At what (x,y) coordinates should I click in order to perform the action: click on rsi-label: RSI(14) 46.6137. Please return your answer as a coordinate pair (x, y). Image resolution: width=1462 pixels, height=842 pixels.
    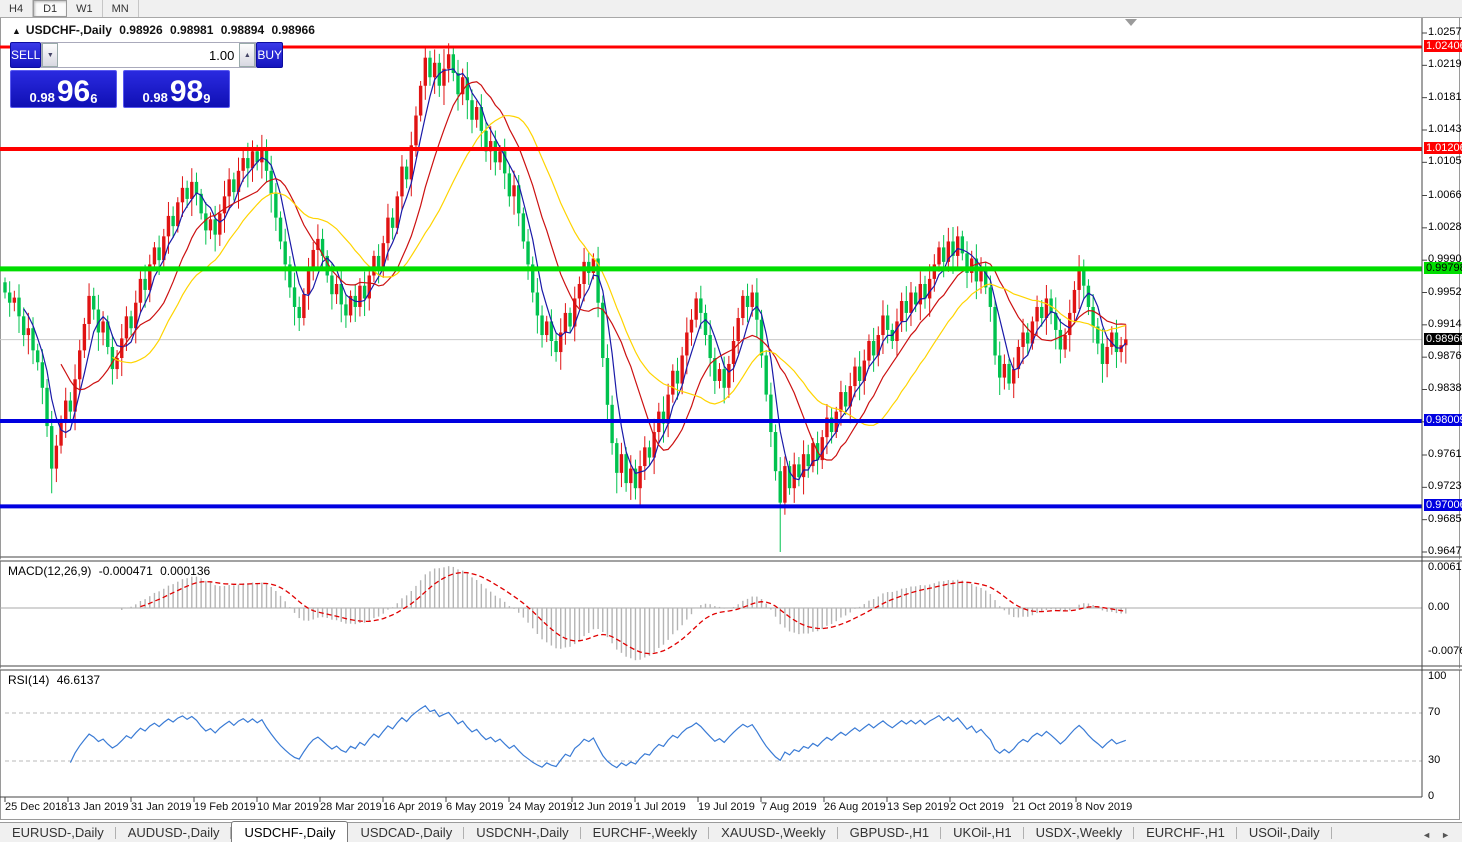
    Looking at the image, I should click on (56, 680).